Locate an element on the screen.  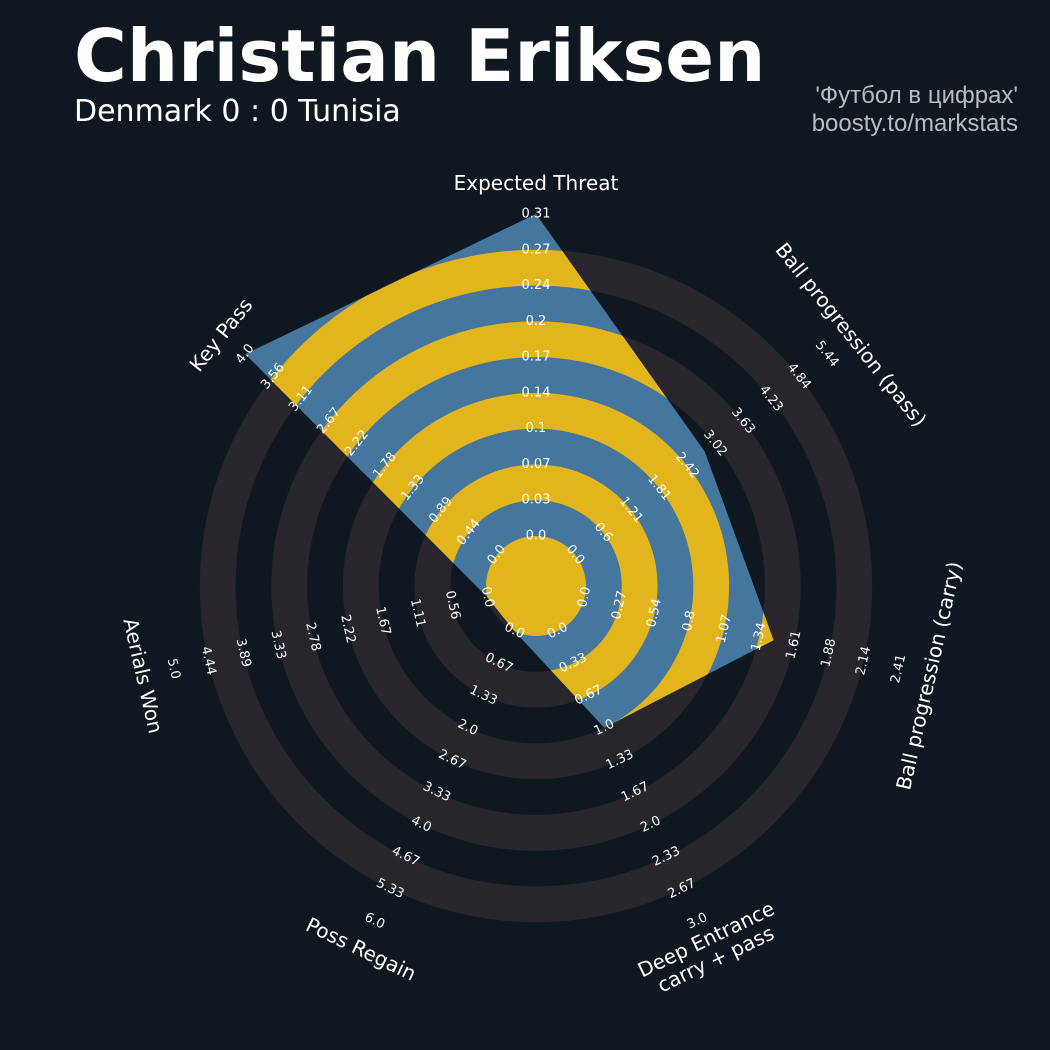
tick-label: 1.11 is located at coordinates (417, 613).